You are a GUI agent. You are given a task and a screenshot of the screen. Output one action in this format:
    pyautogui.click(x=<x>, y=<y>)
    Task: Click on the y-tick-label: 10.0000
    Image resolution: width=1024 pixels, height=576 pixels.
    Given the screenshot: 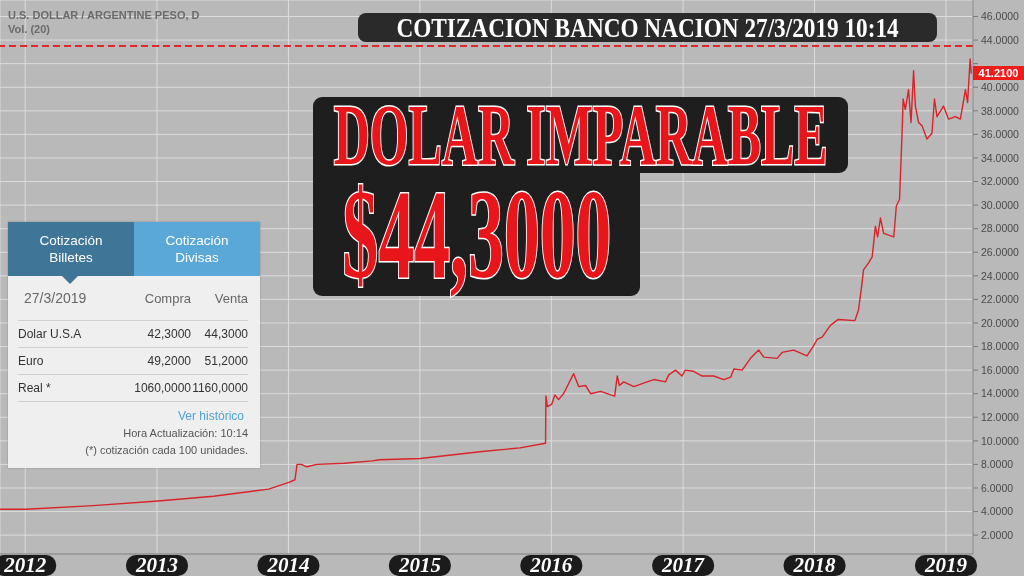 What is the action you would take?
    pyautogui.click(x=1000, y=440)
    